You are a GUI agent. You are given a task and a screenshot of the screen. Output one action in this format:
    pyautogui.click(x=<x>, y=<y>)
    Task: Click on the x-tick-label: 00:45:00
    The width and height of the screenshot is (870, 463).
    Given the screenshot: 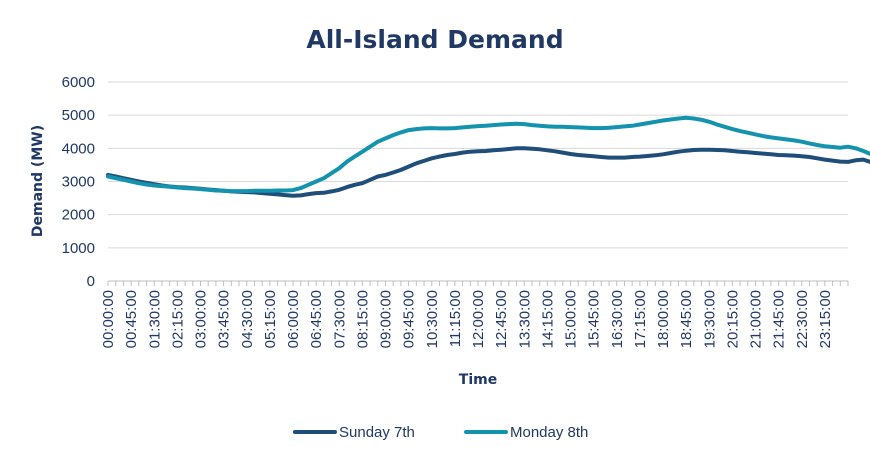 What is the action you would take?
    pyautogui.click(x=131, y=319)
    